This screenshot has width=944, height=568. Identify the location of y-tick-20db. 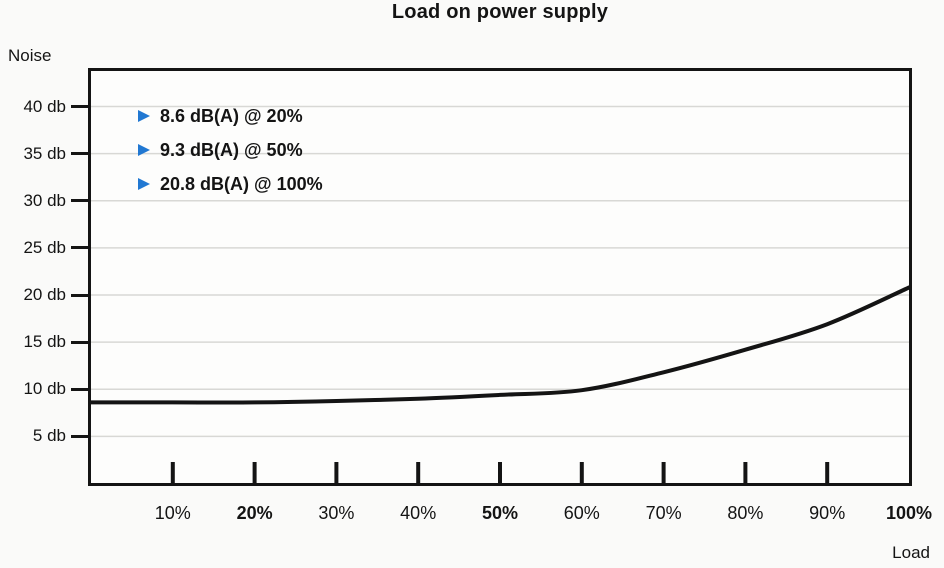
(80, 295).